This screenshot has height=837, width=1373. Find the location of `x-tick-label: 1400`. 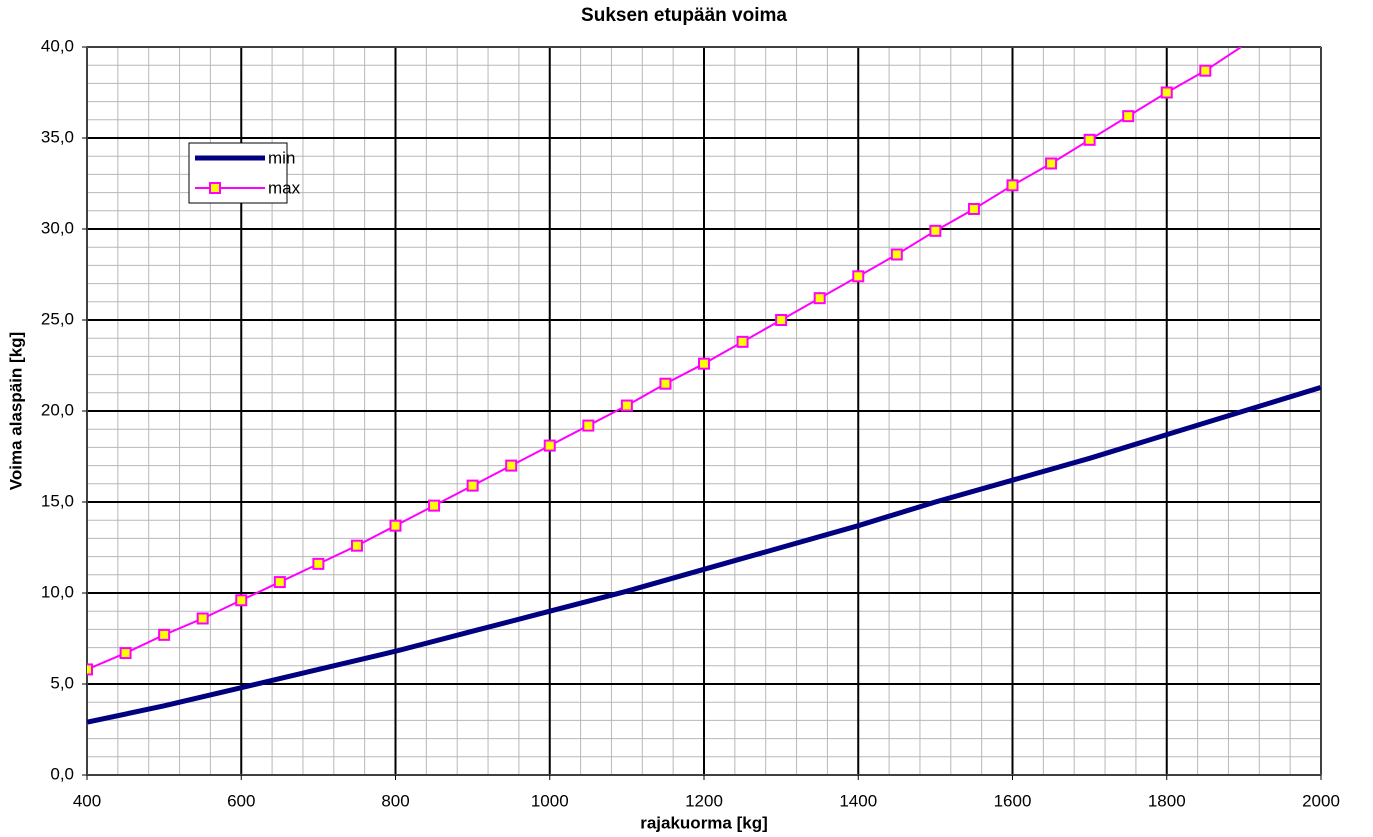

x-tick-label: 1400 is located at coordinates (858, 800).